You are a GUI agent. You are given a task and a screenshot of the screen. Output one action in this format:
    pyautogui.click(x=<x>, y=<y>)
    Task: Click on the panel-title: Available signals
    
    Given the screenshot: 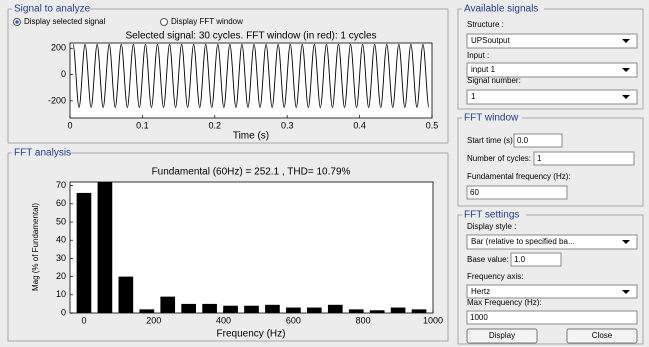 What is the action you would take?
    pyautogui.click(x=501, y=9)
    